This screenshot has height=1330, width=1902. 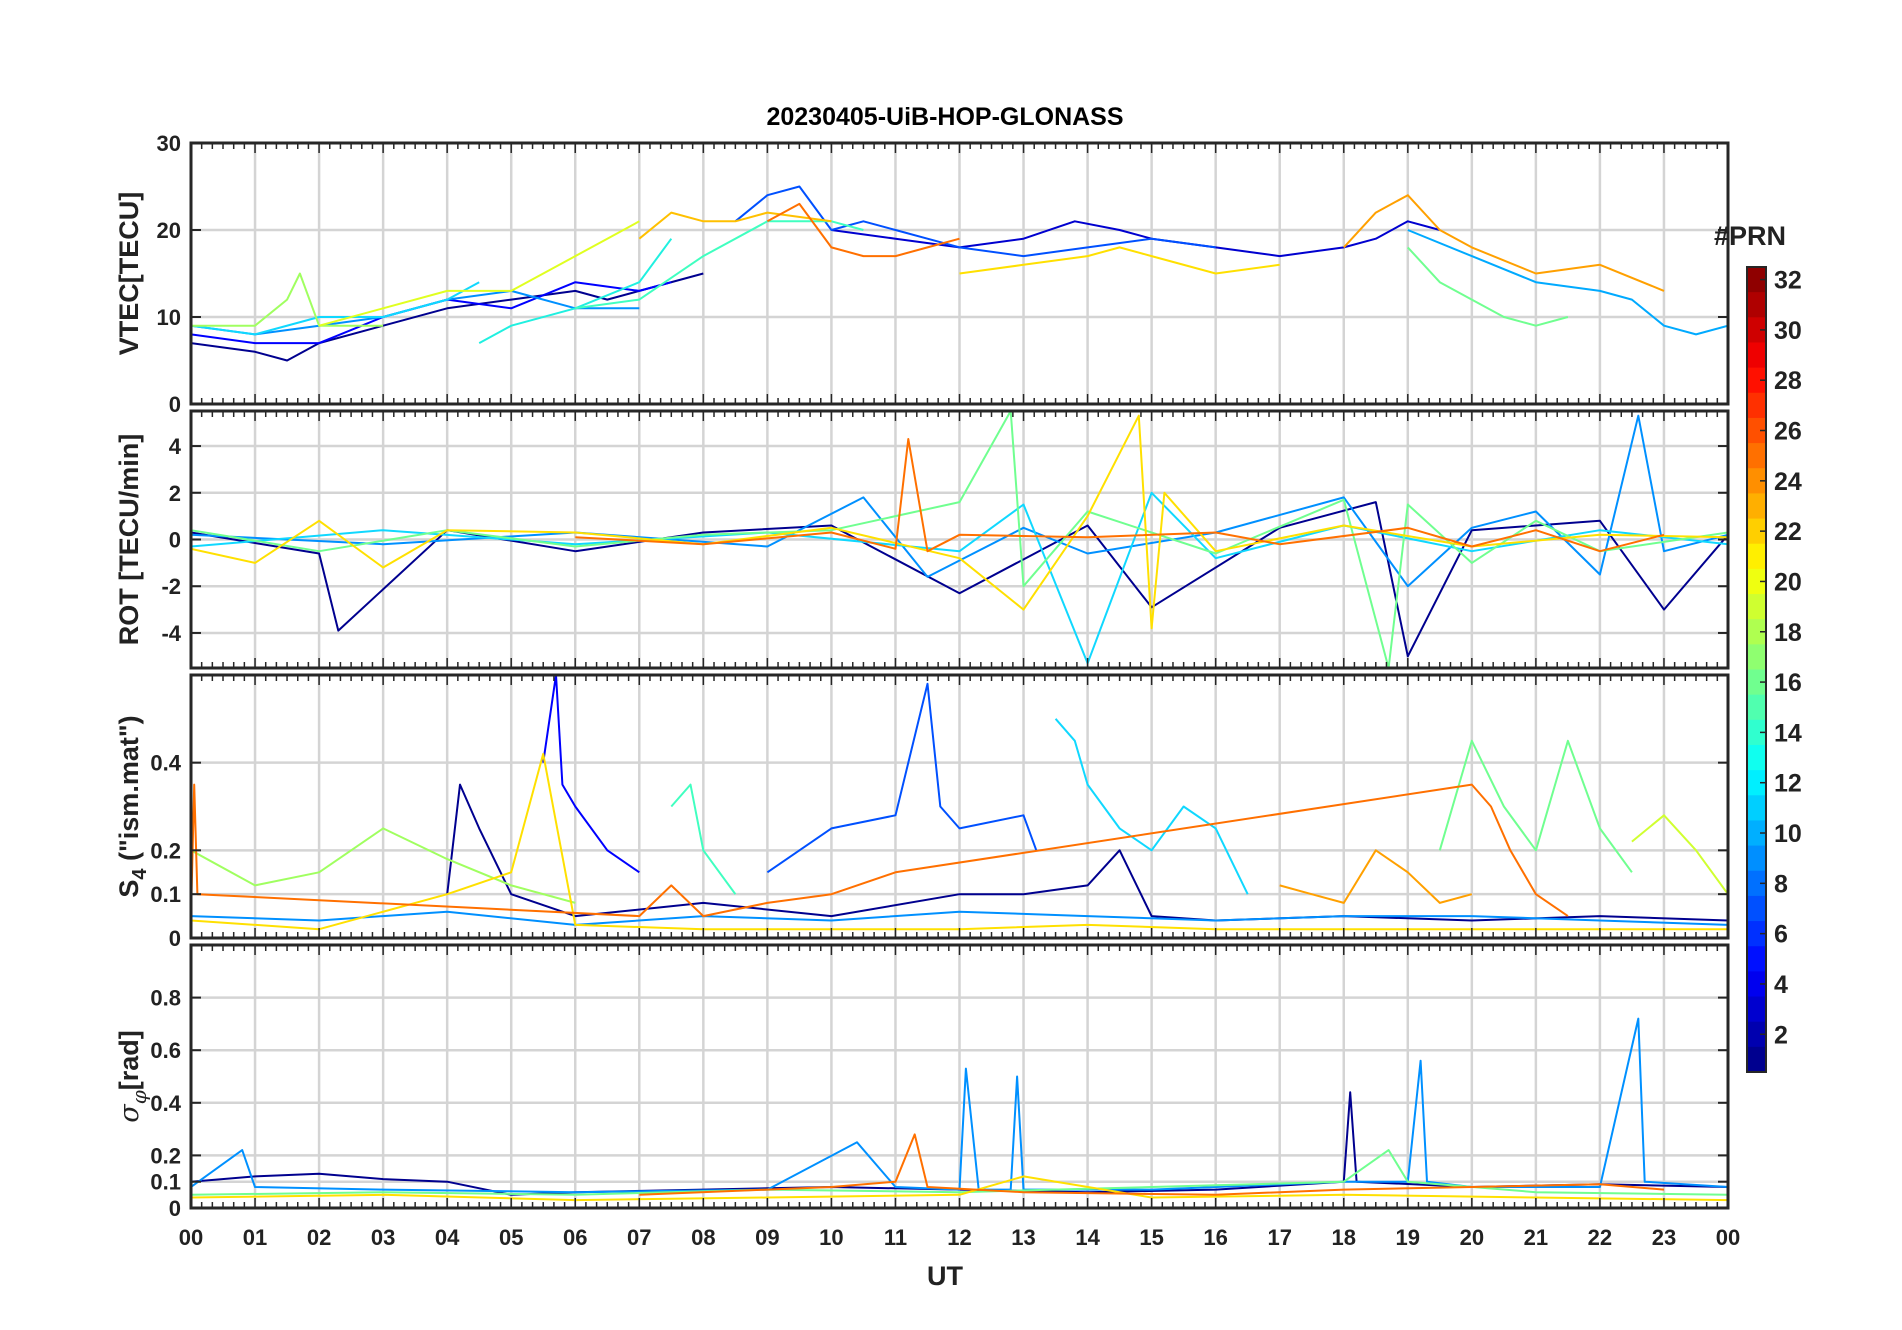 I want to click on colorbar-tick-label: 6, so click(x=1781, y=935).